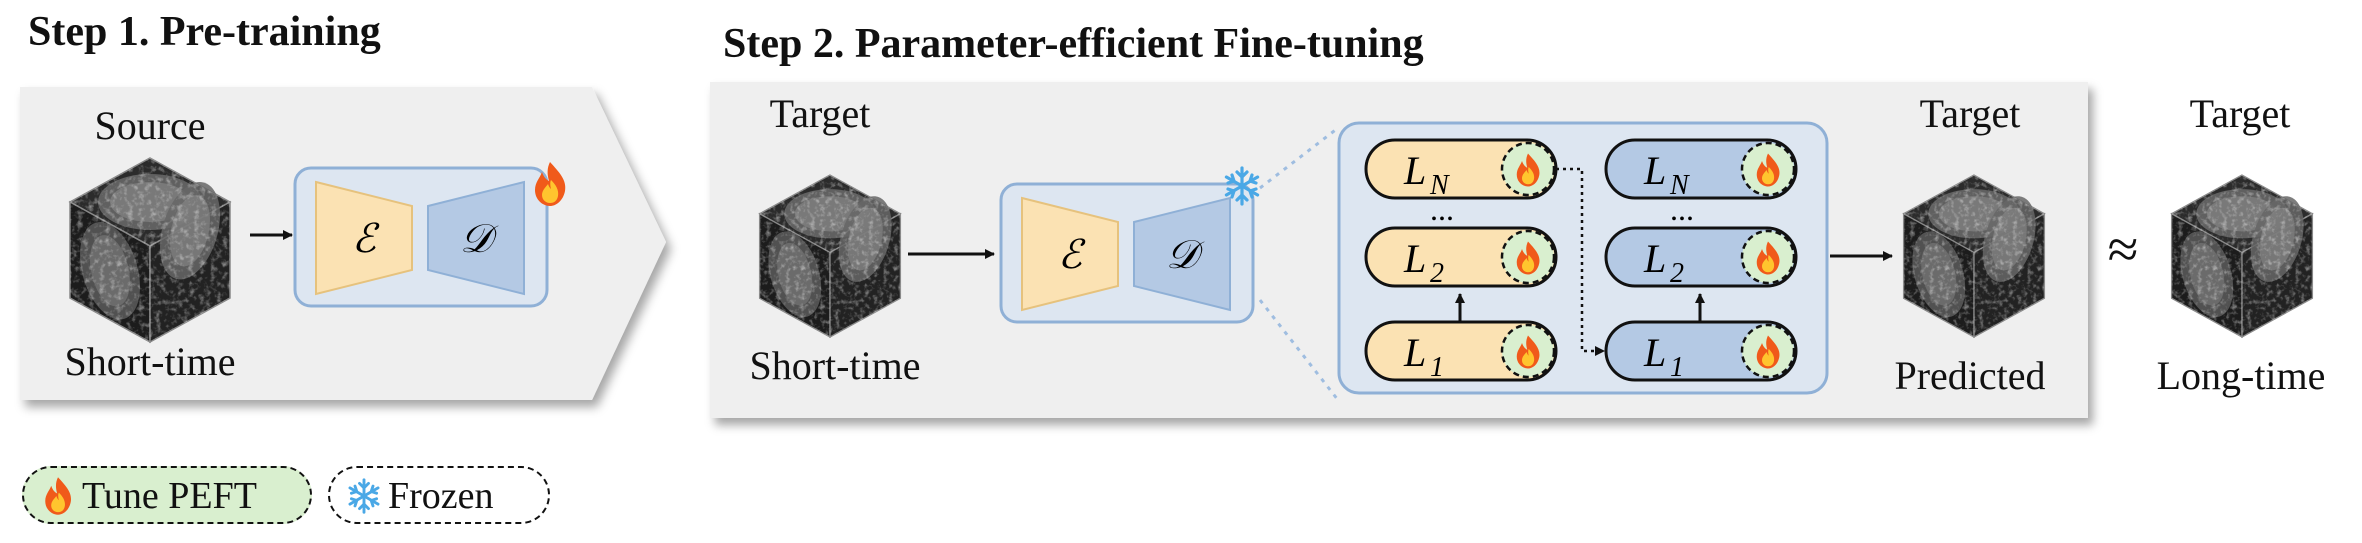  Describe the element at coordinates (1461, 351) in the screenshot. I see `left-layer-1: L 1` at that location.